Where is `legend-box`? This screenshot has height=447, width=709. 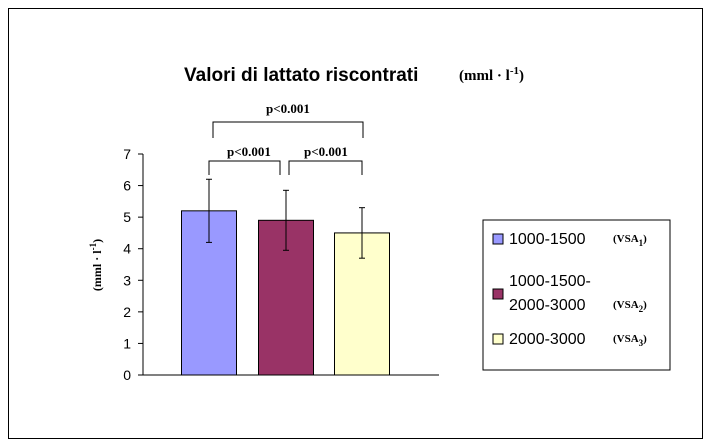
legend-box is located at coordinates (576, 295).